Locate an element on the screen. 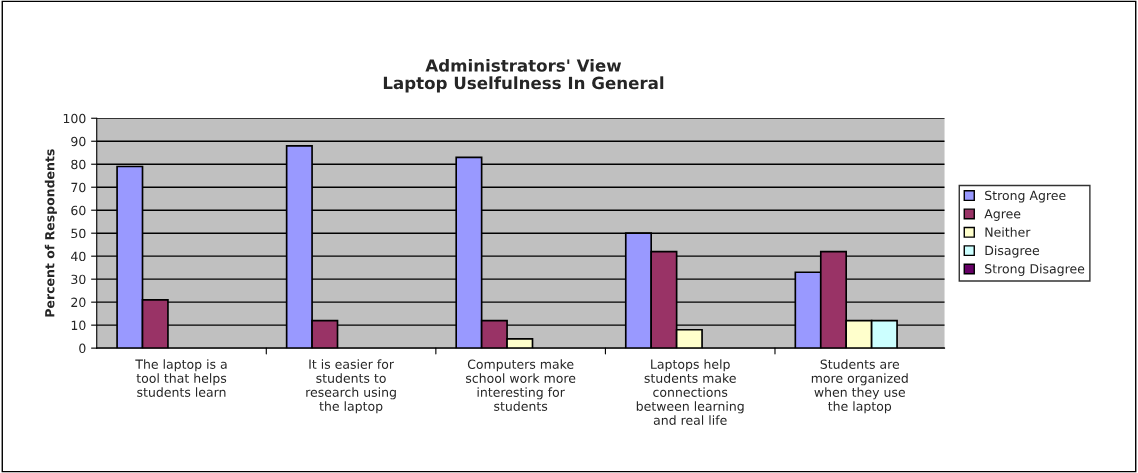 The height and width of the screenshot is (473, 1138). y-tick-label: 60 is located at coordinates (78, 210).